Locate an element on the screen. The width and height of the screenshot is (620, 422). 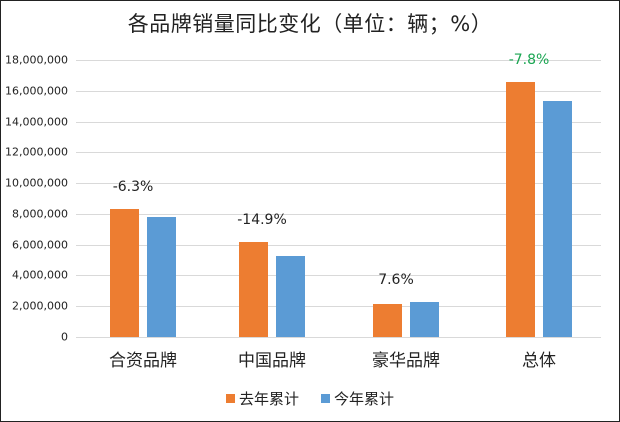
legend-swatch-blue is located at coordinates (325, 398).